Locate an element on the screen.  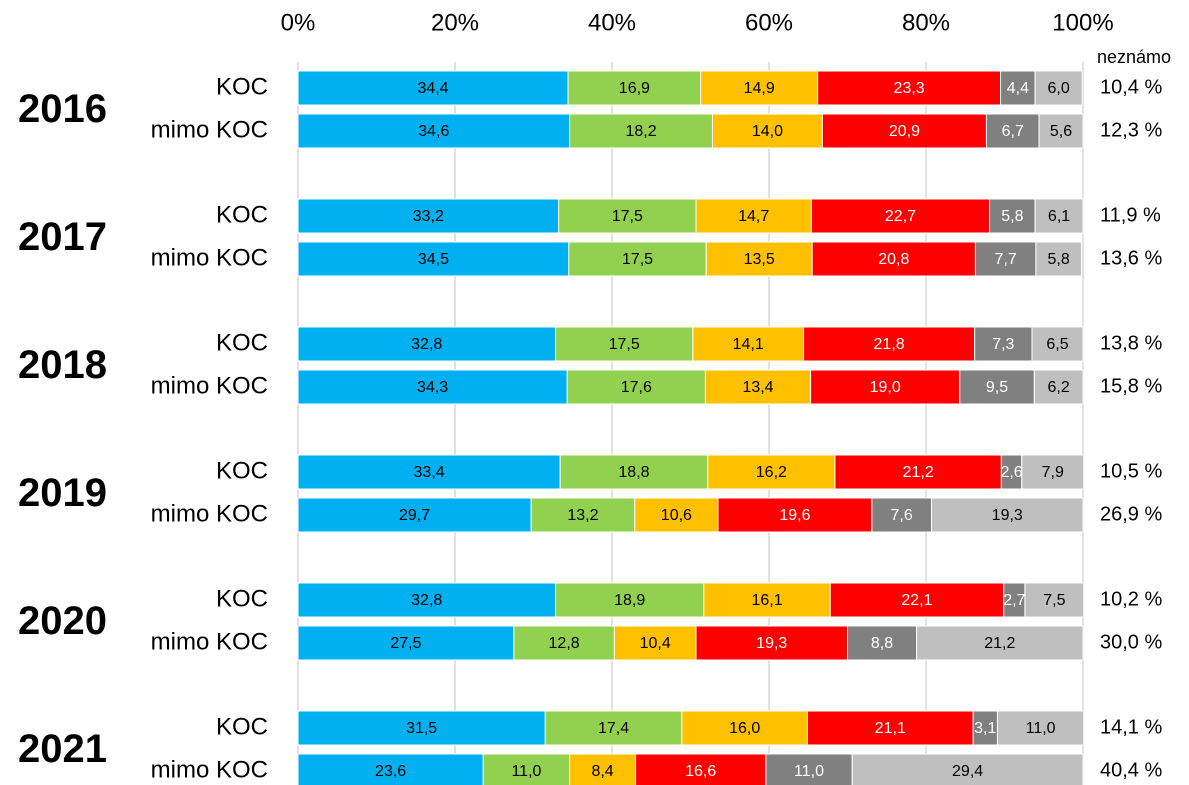
segment-label: 16,6 is located at coordinates (700, 771).